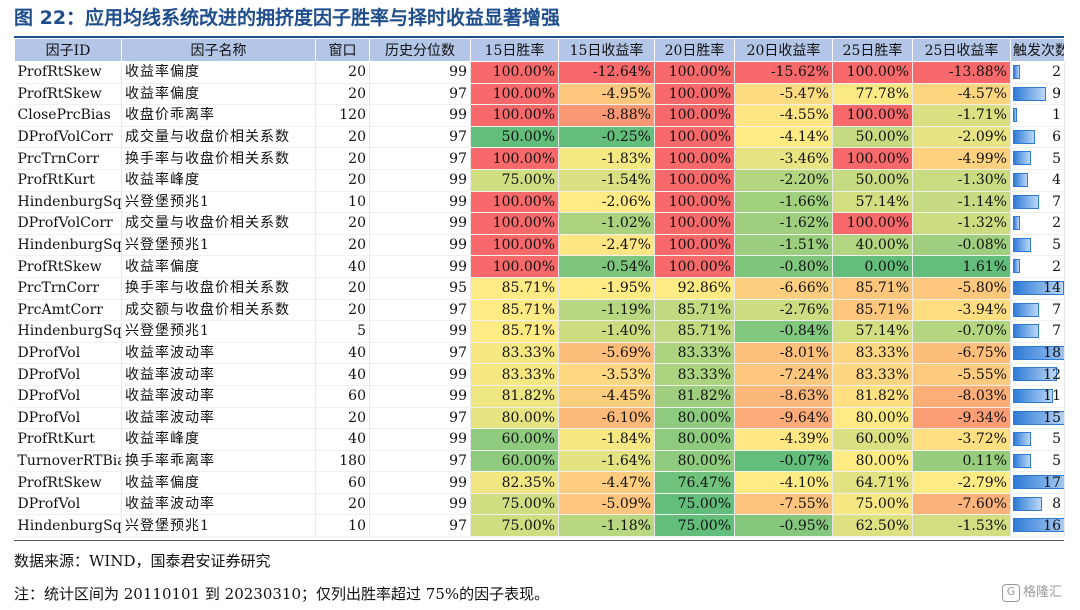  I want to click on win20-cell: 83.33%, so click(694, 353).